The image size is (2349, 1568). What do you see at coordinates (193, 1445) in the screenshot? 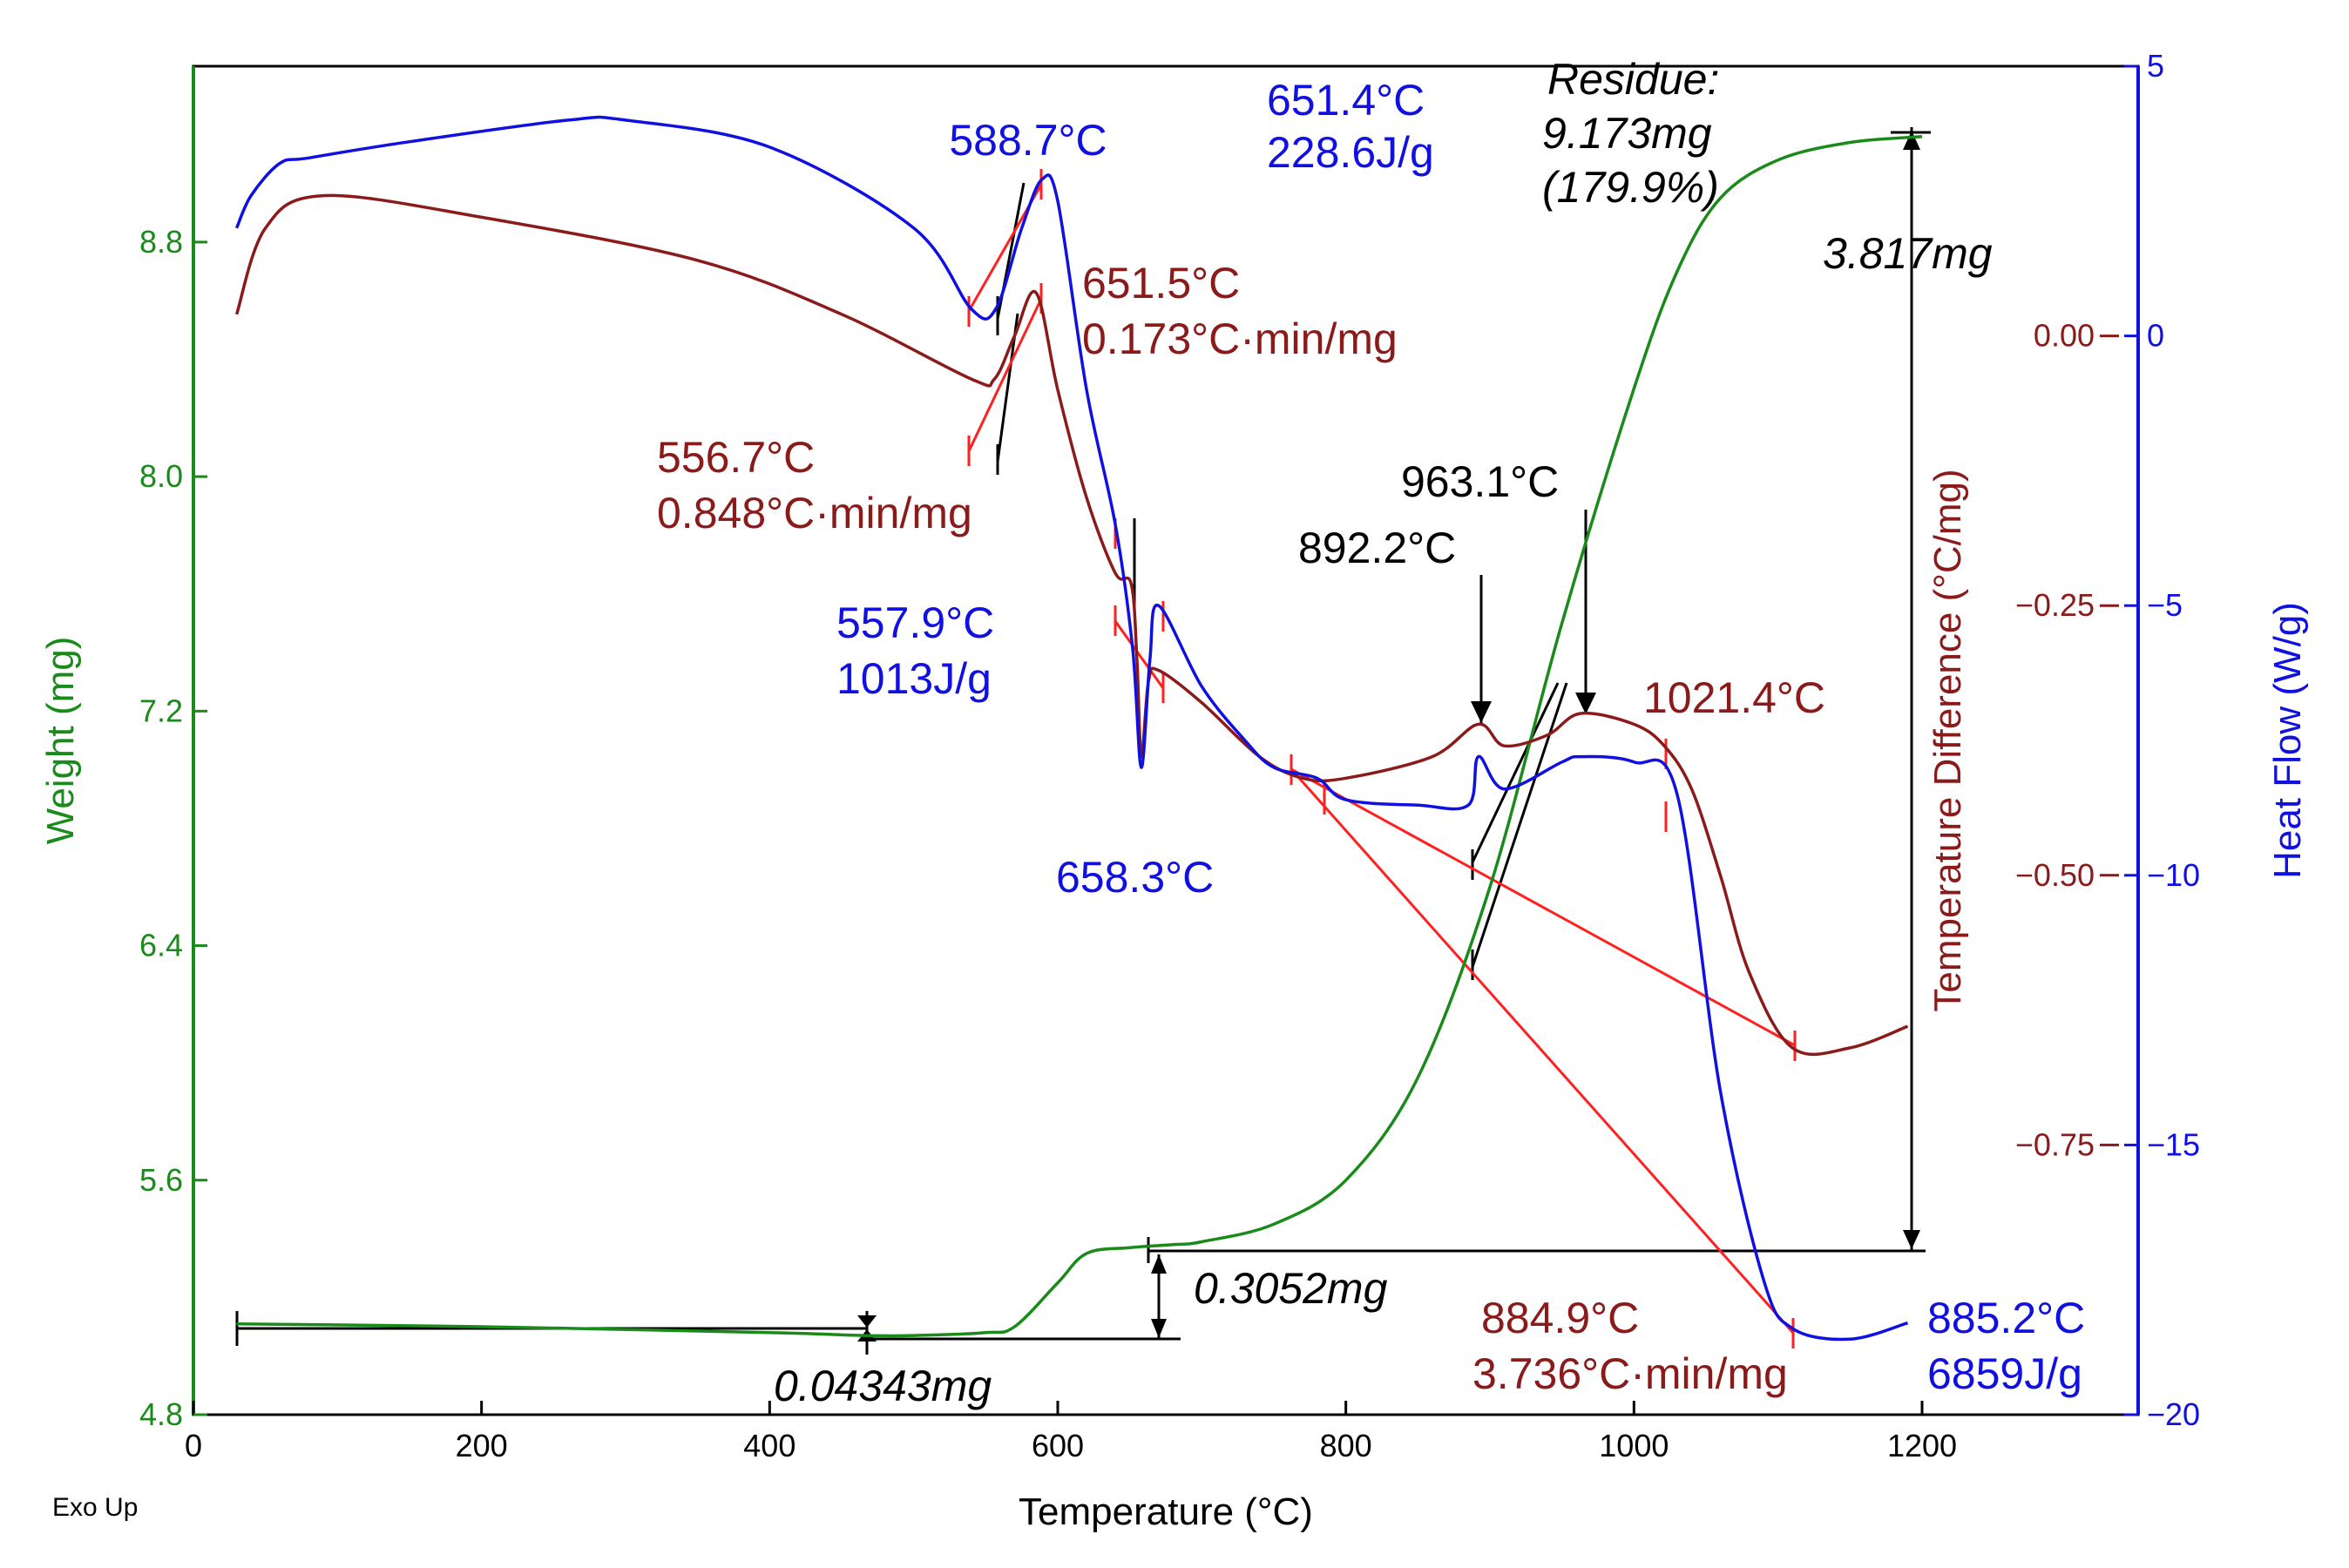
I see `x-tick-label: 0` at bounding box center [193, 1445].